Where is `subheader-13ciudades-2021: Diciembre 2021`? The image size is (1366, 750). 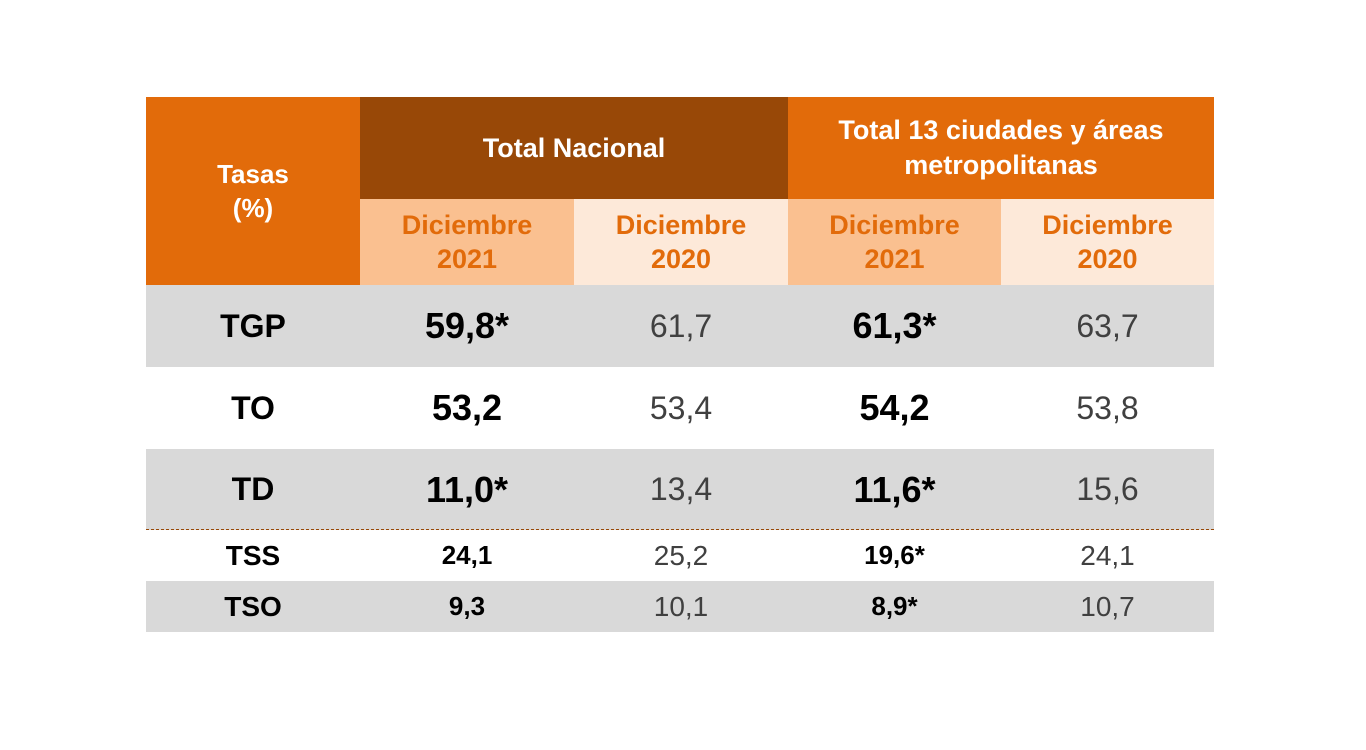 subheader-13ciudades-2021: Diciembre 2021 is located at coordinates (894, 242).